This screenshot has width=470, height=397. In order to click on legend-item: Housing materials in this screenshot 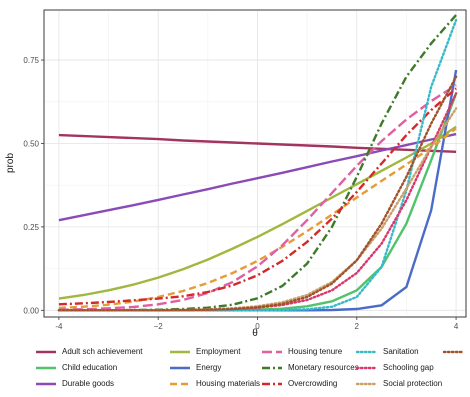, I will do `click(214, 383)`.